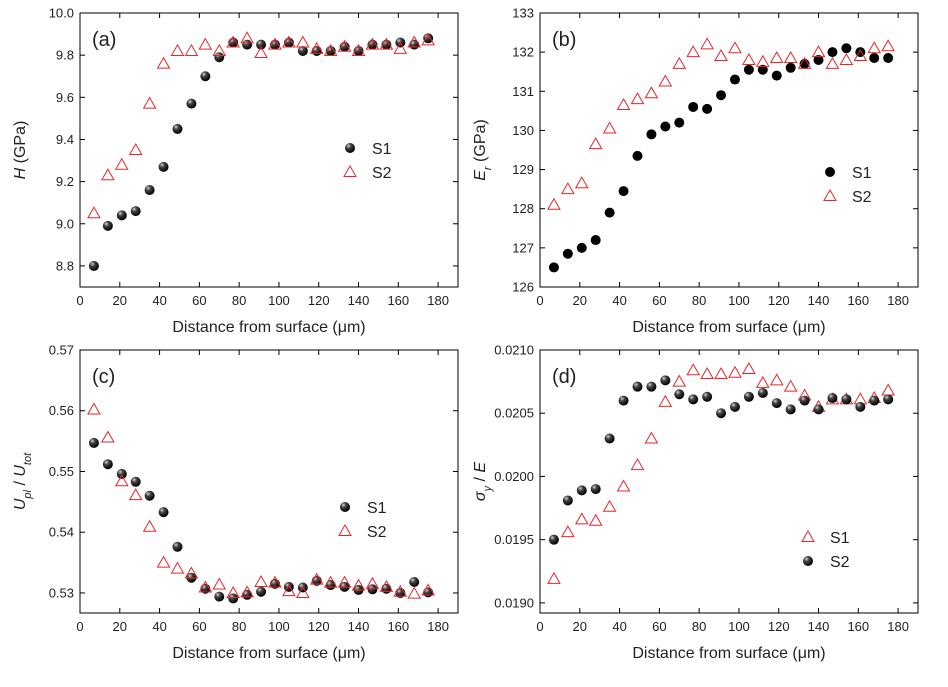 This screenshot has height=687, width=948. Describe the element at coordinates (79, 626) in the screenshot. I see `x-tick-label: 0` at that location.